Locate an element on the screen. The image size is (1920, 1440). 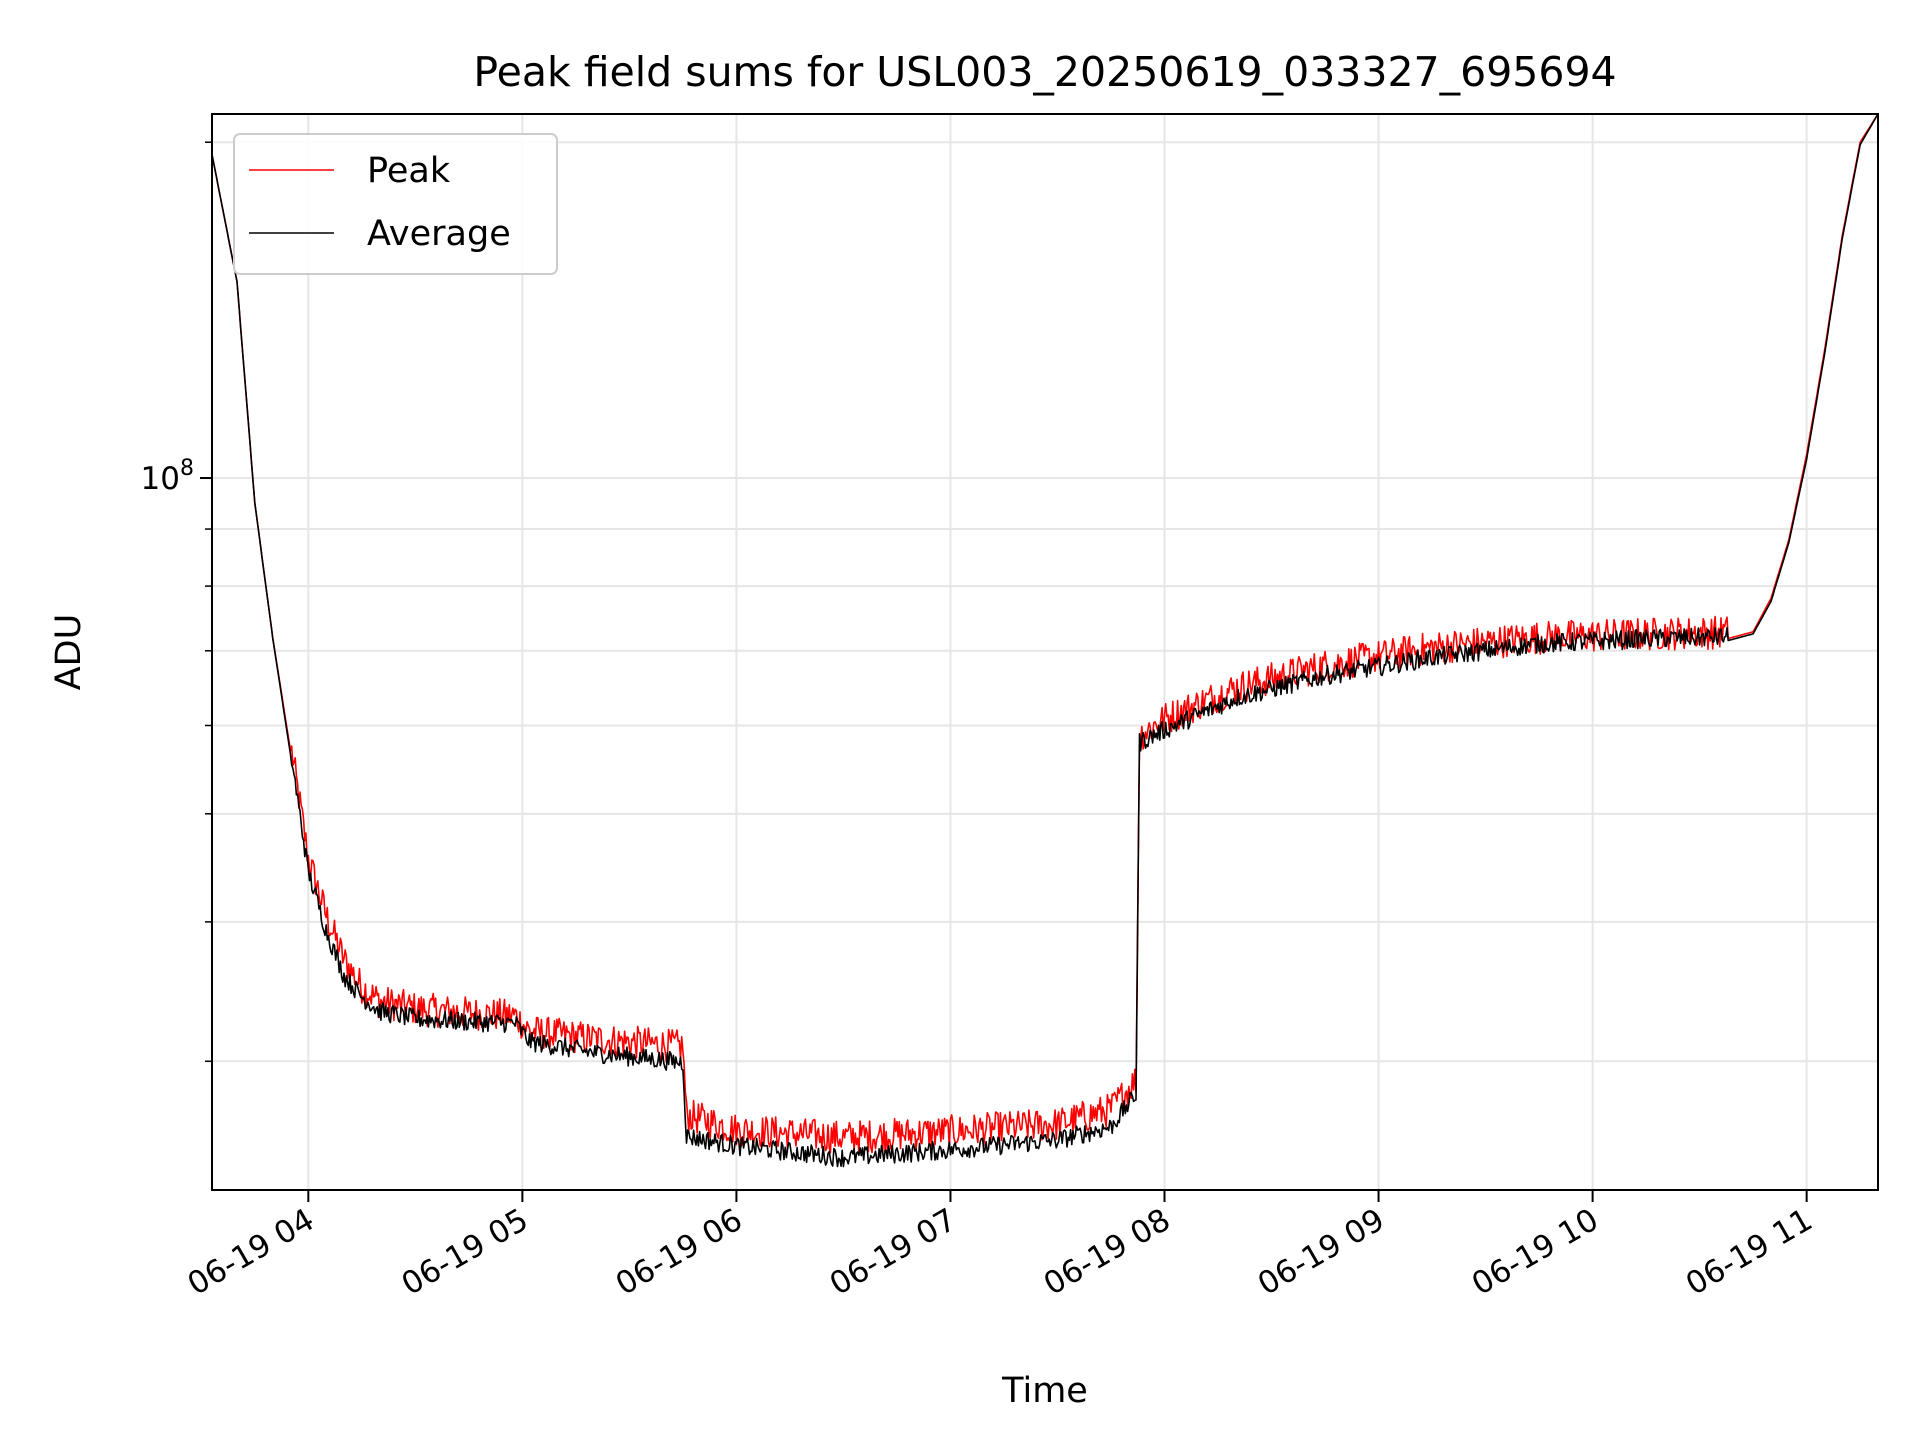
y-tick-base: 10 is located at coordinates (160, 479).